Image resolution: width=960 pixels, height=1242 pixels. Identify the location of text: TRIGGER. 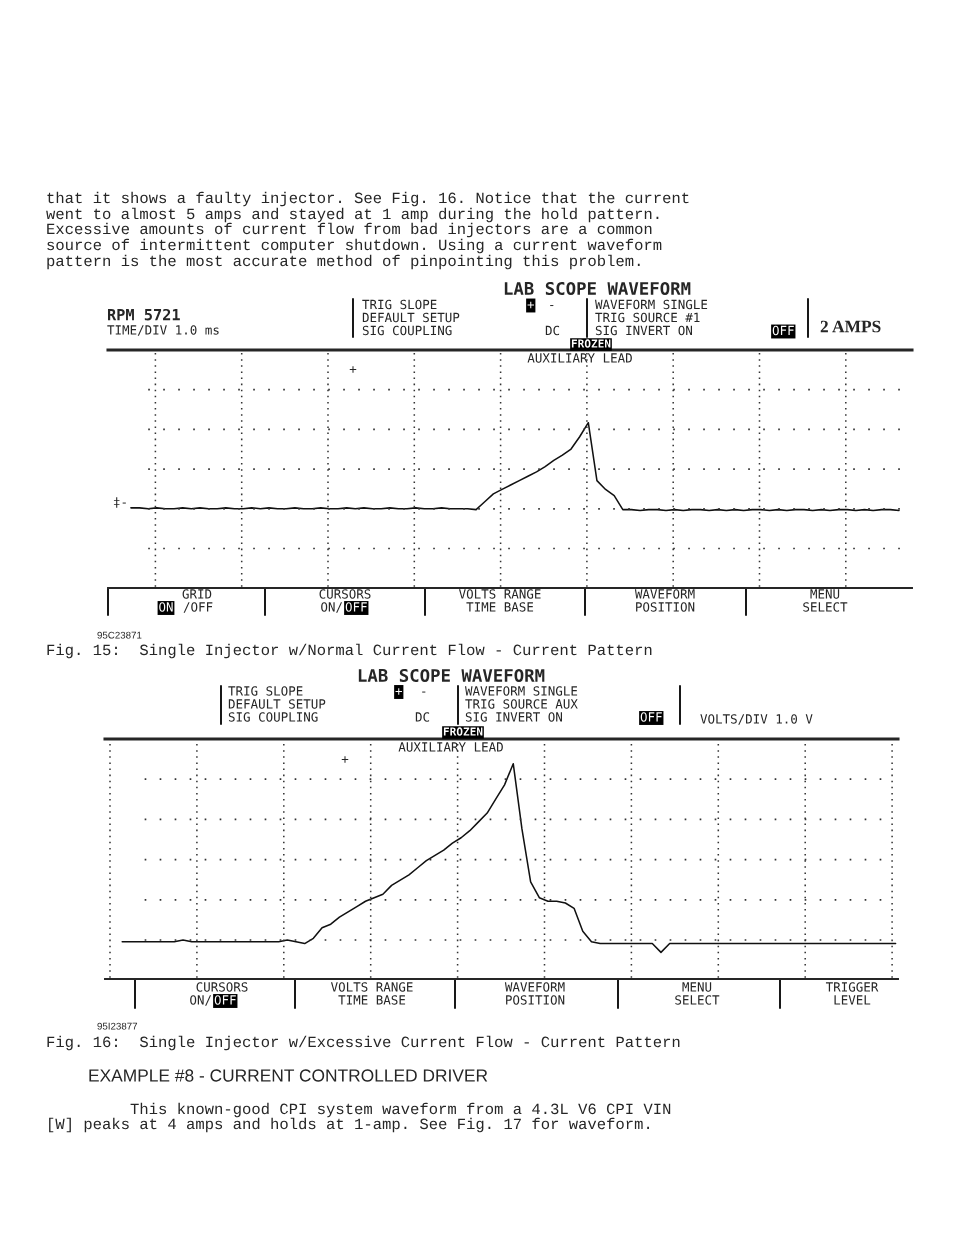
(852, 987).